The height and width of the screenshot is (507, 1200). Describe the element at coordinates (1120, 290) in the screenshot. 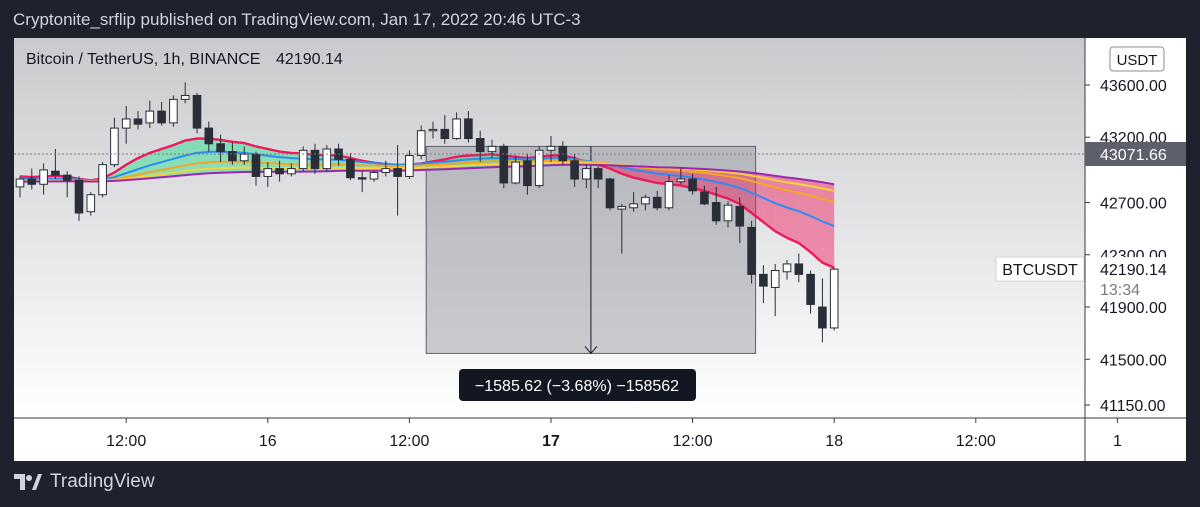

I see `bar-countdown-label: 13:34` at that location.